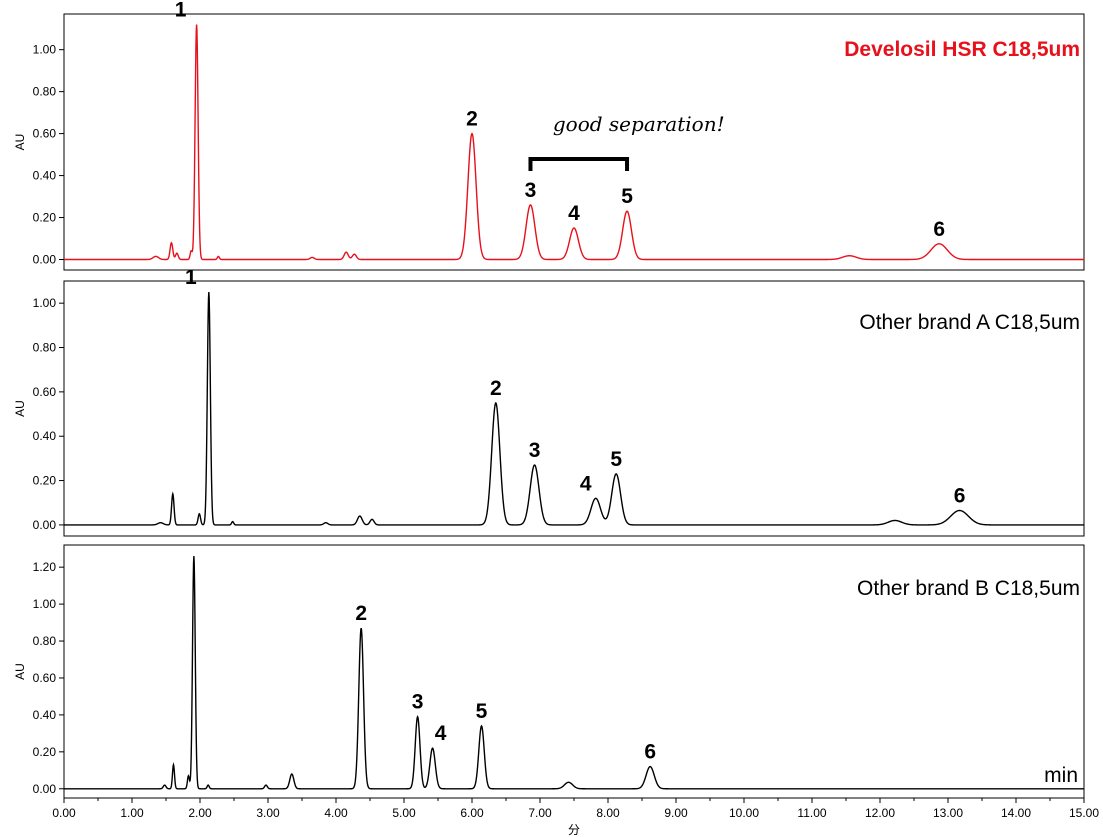 The width and height of the screenshot is (1103, 837). Describe the element at coordinates (969, 322) in the screenshot. I see `column-name-label: Other brand A C18,5um` at that location.